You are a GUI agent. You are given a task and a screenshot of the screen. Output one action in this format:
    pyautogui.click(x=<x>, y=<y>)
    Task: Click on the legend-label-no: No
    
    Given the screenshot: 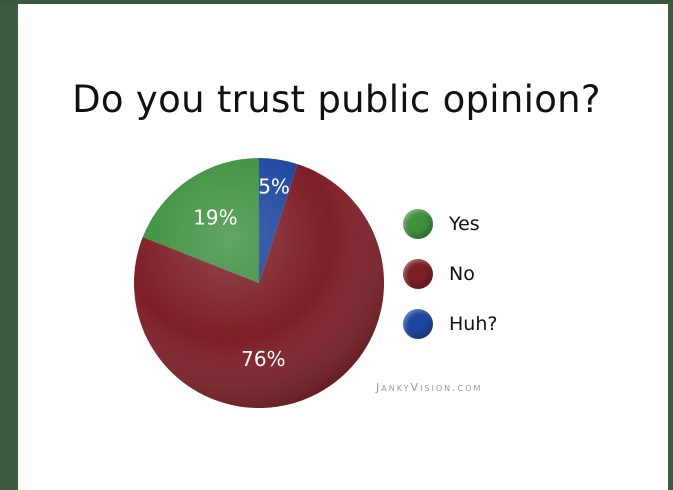 What is the action you would take?
    pyautogui.click(x=462, y=274)
    